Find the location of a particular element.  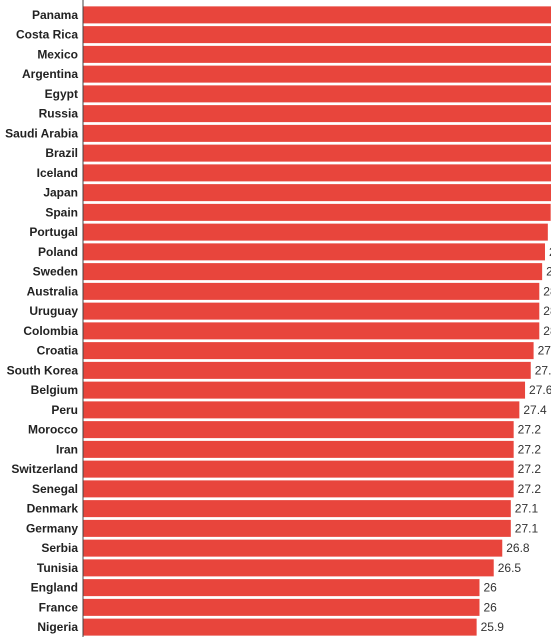

category-label: Uruguay is located at coordinates (53, 311).